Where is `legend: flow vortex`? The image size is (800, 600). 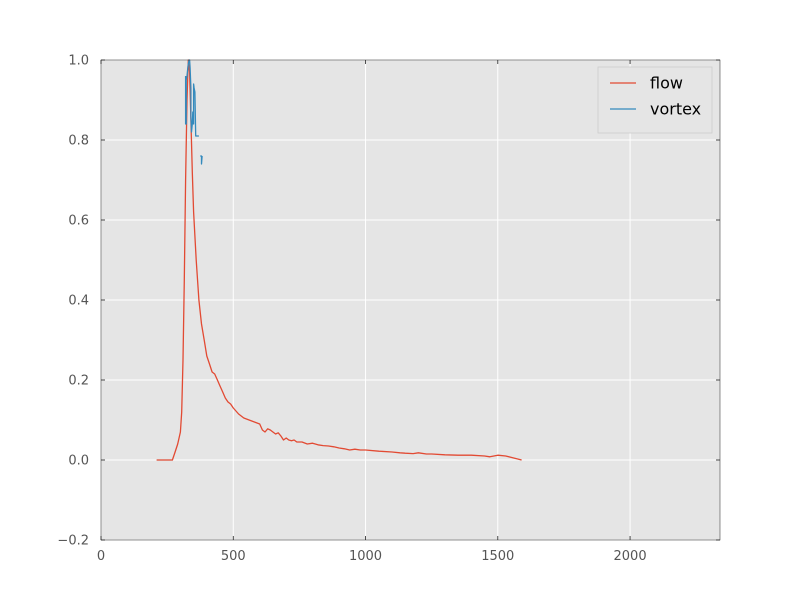 legend: flow vortex is located at coordinates (655, 100).